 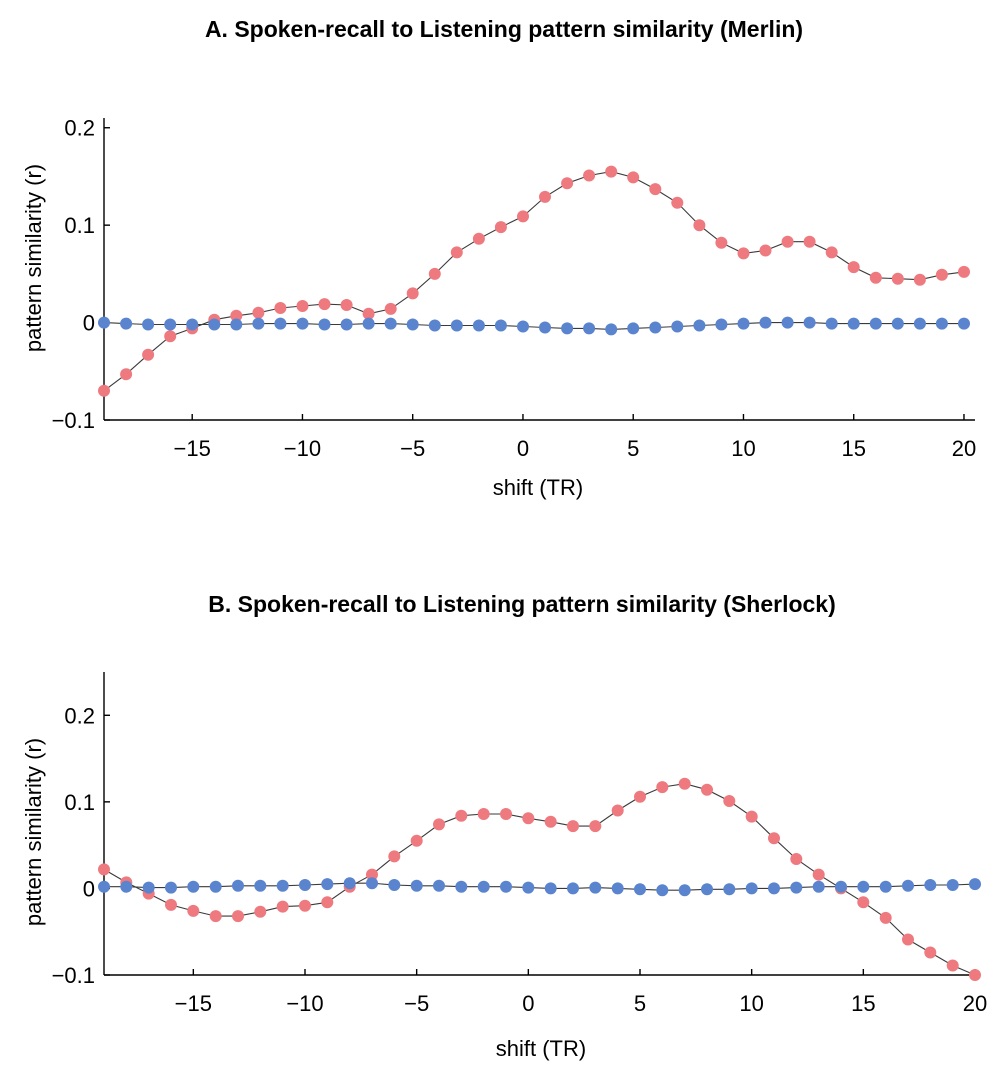 I want to click on panel-a-x-tick-label: −5, so click(x=412, y=448).